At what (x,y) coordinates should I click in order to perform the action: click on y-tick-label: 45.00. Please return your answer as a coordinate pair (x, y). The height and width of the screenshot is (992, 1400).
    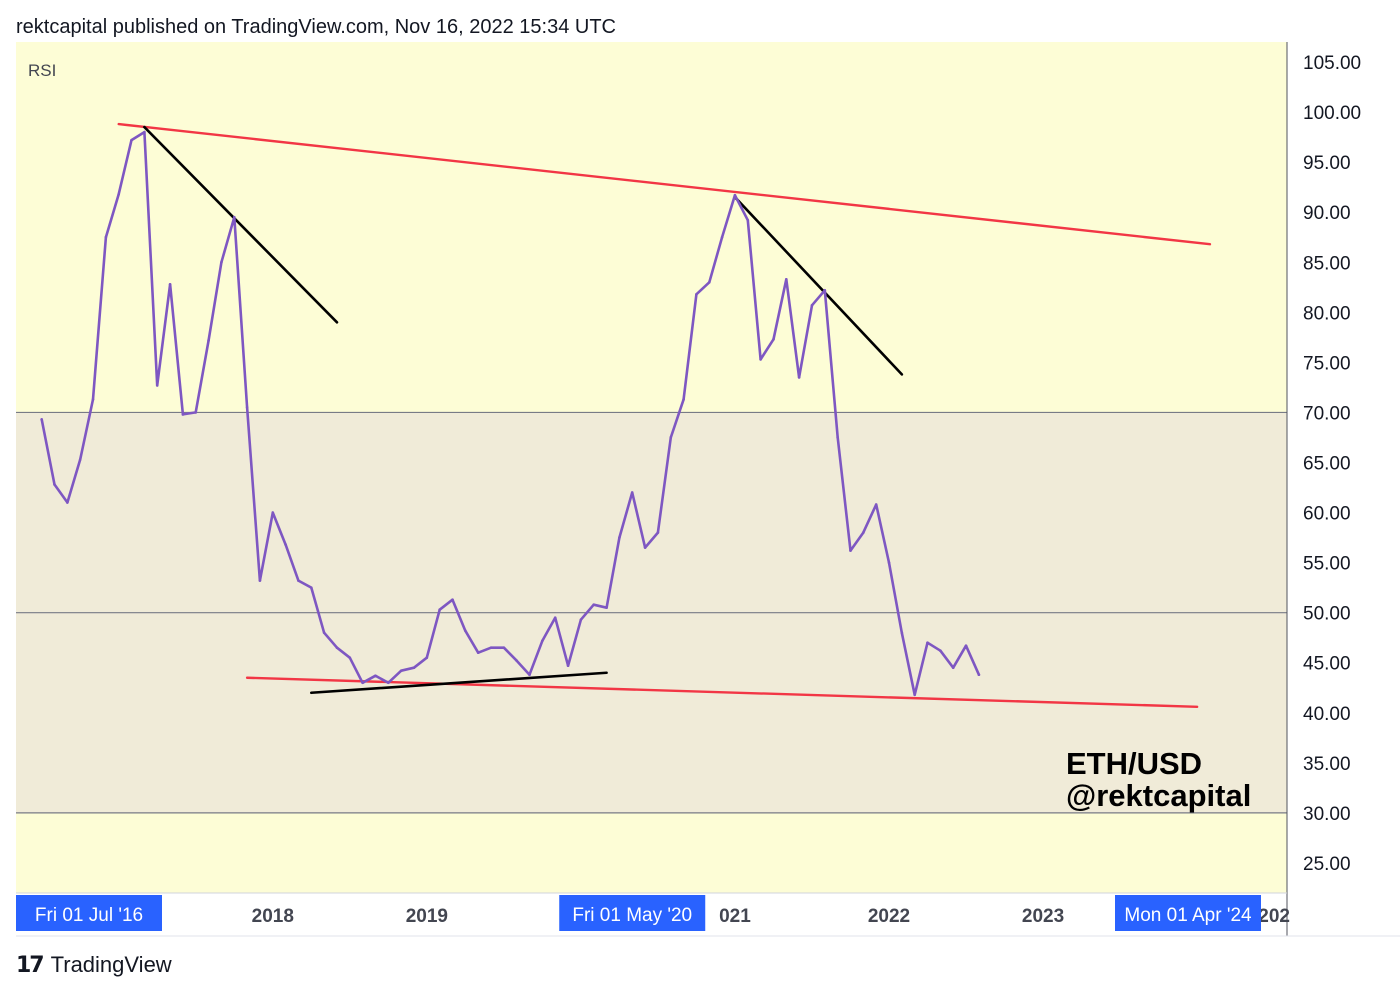
    Looking at the image, I should click on (1327, 664).